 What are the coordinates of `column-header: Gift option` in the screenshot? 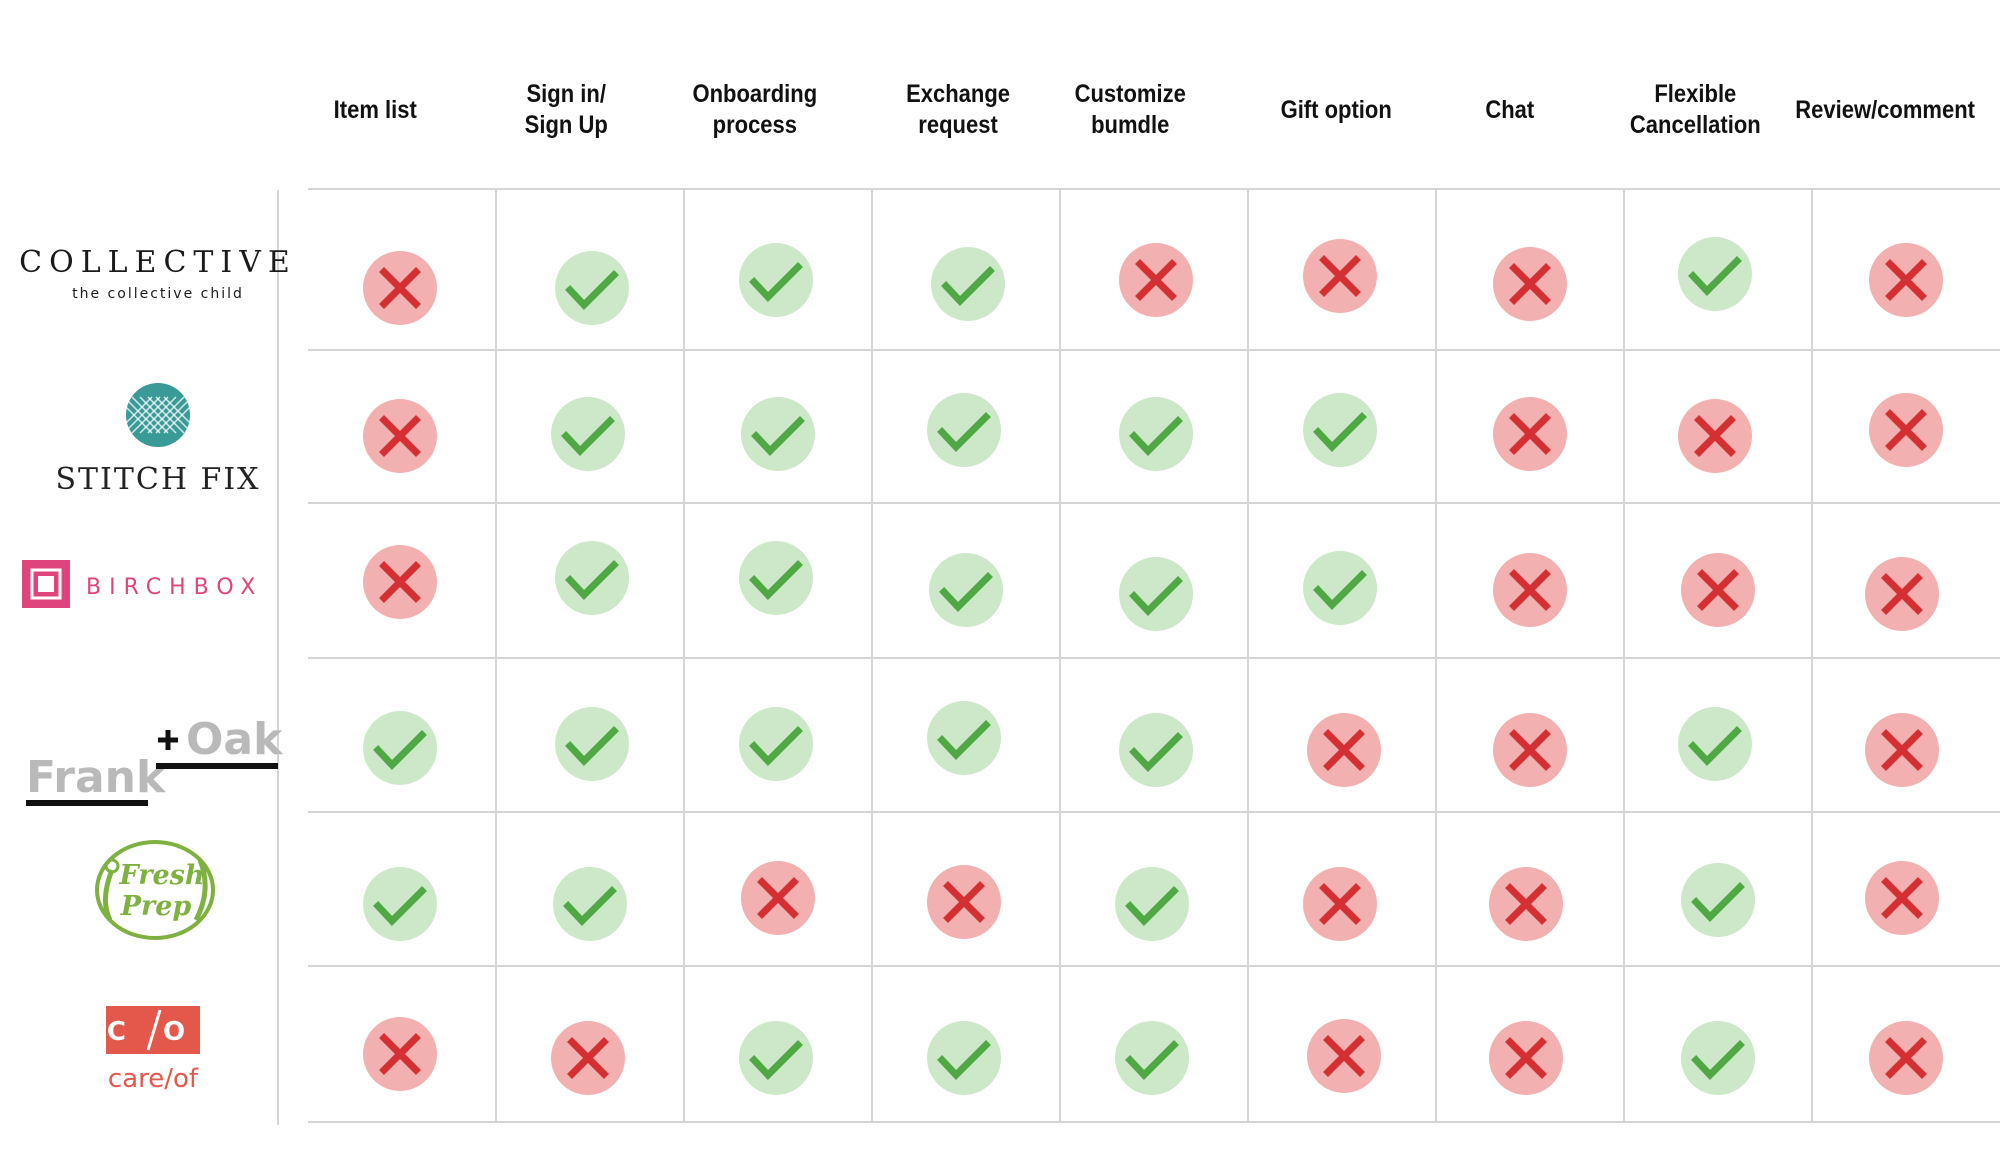 It's located at (1336, 110).